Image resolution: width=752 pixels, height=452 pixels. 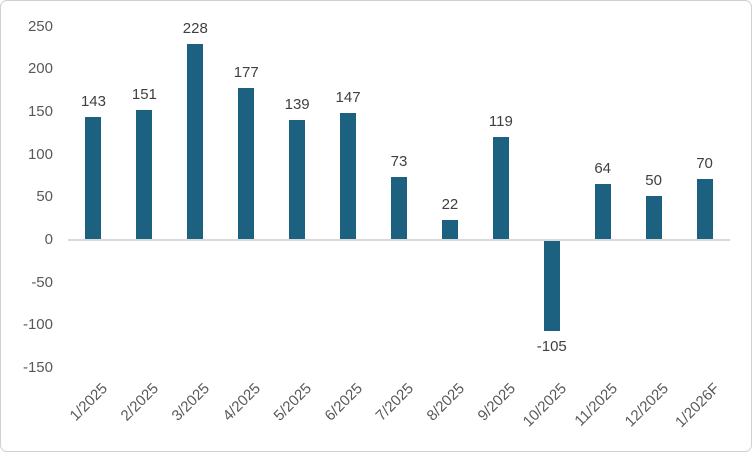 I want to click on y-axis-tick-label: 150, so click(x=40, y=111).